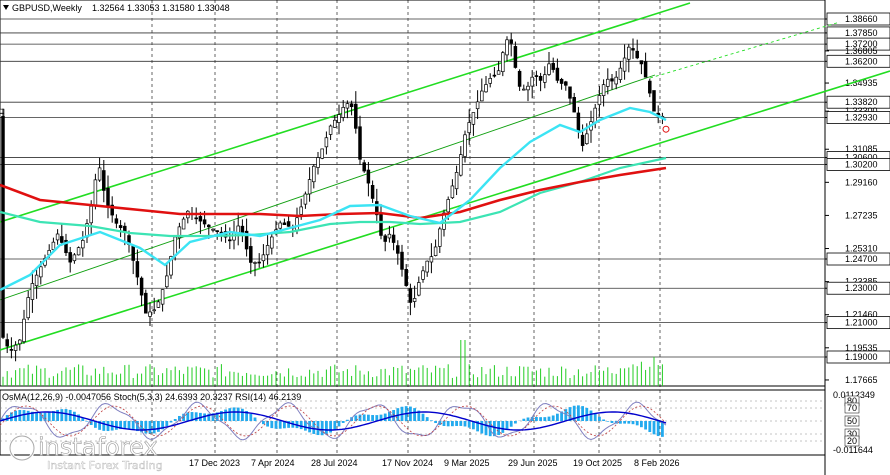  What do you see at coordinates (666, 129) in the screenshot?
I see `last-price-marker` at bounding box center [666, 129].